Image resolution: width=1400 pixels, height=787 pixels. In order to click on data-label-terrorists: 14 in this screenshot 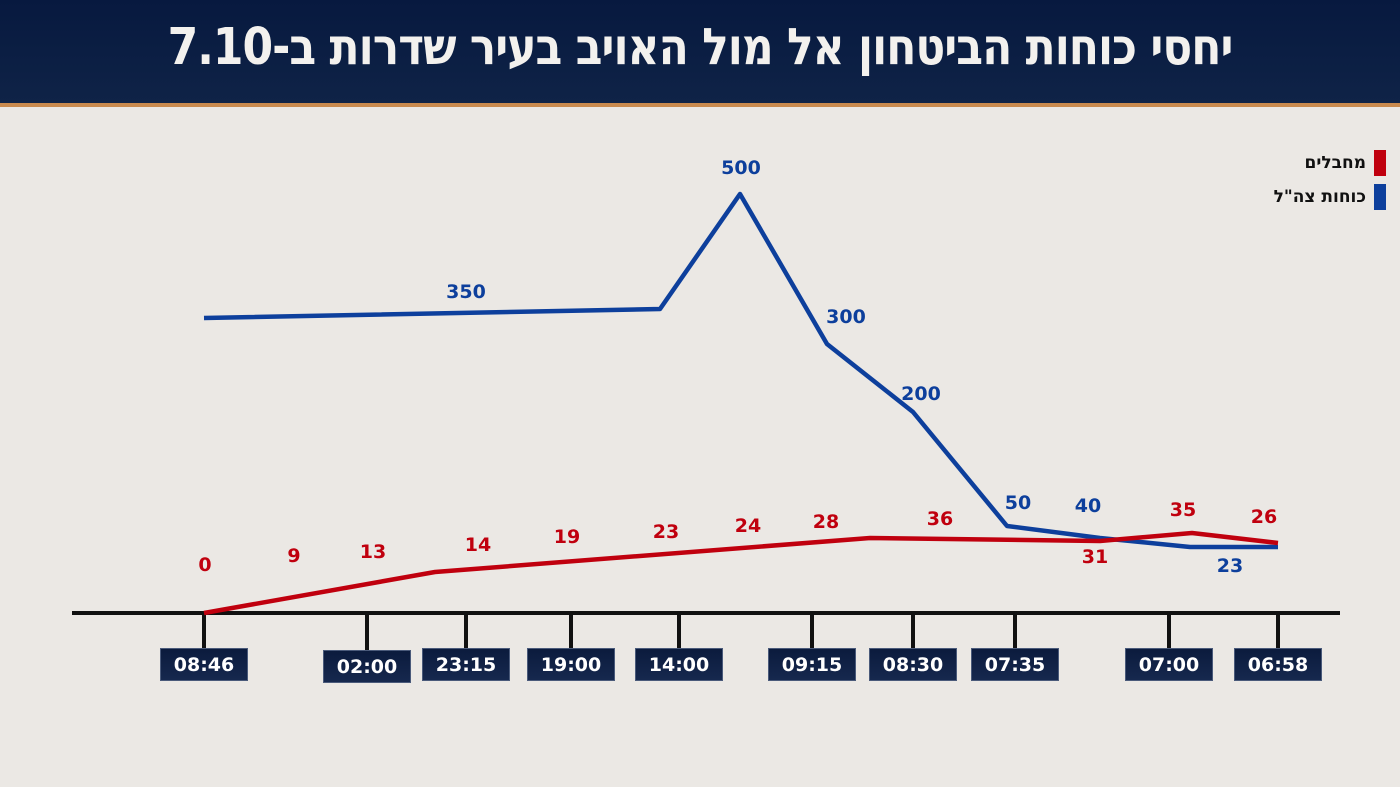, I will do `click(478, 545)`.